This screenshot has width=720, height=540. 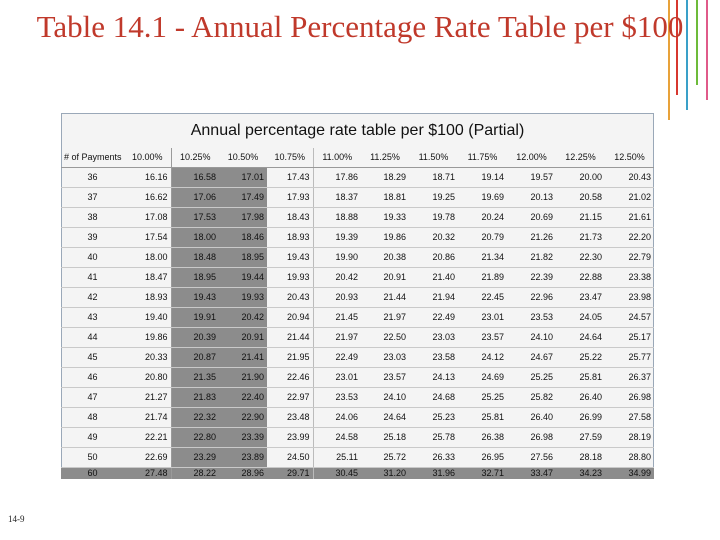 What do you see at coordinates (690, 60) in the screenshot?
I see `decorative-stripes` at bounding box center [690, 60].